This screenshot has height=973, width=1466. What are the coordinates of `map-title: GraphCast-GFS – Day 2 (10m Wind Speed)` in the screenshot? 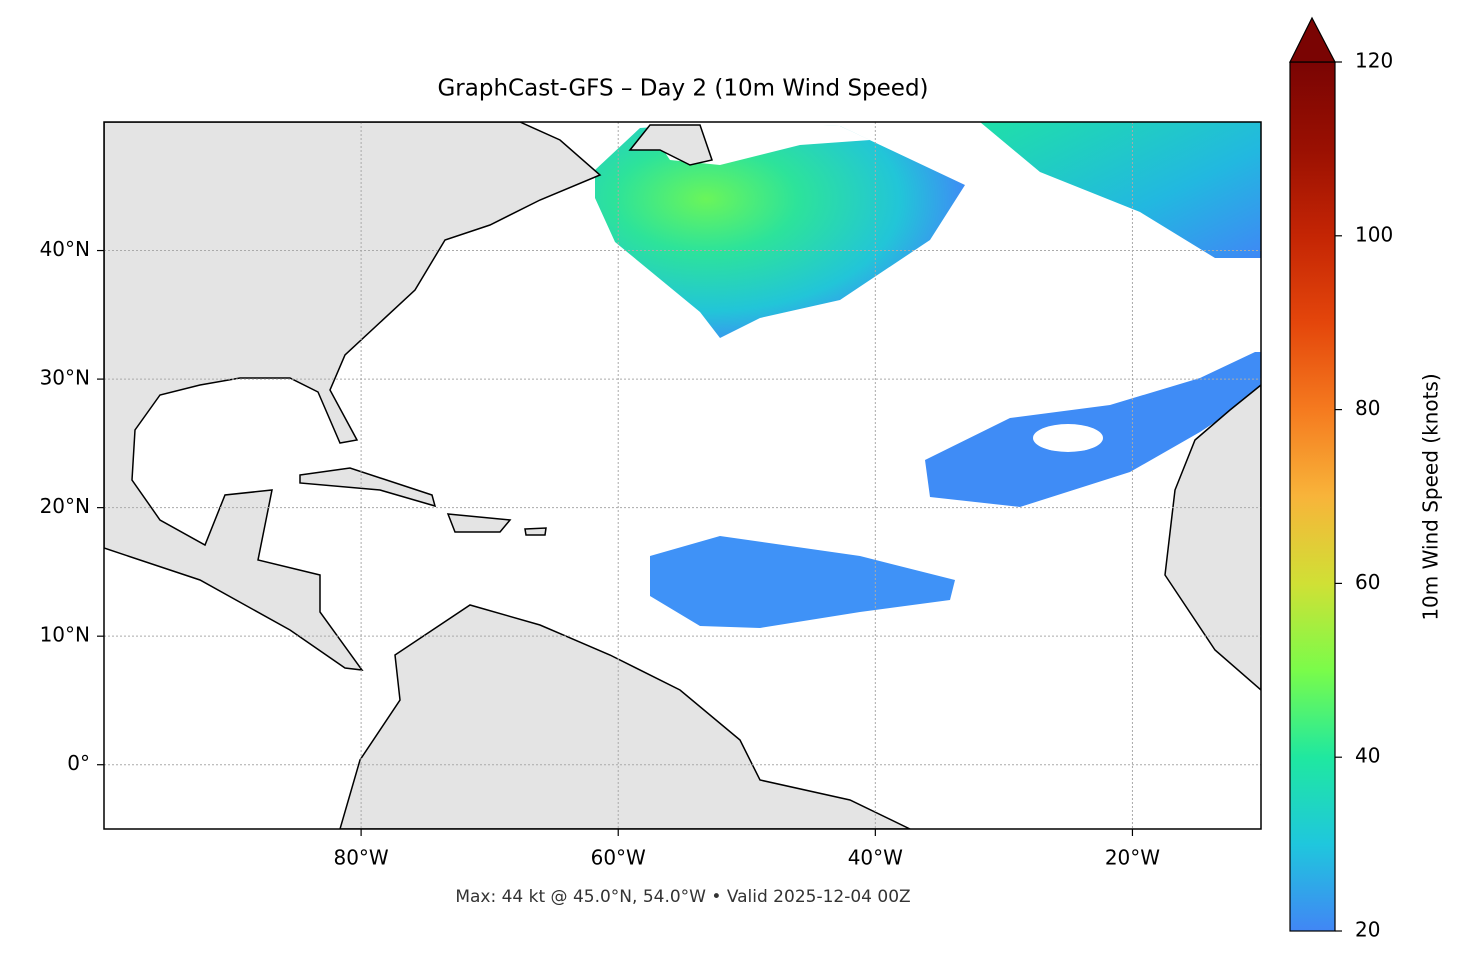 It's located at (682, 89).